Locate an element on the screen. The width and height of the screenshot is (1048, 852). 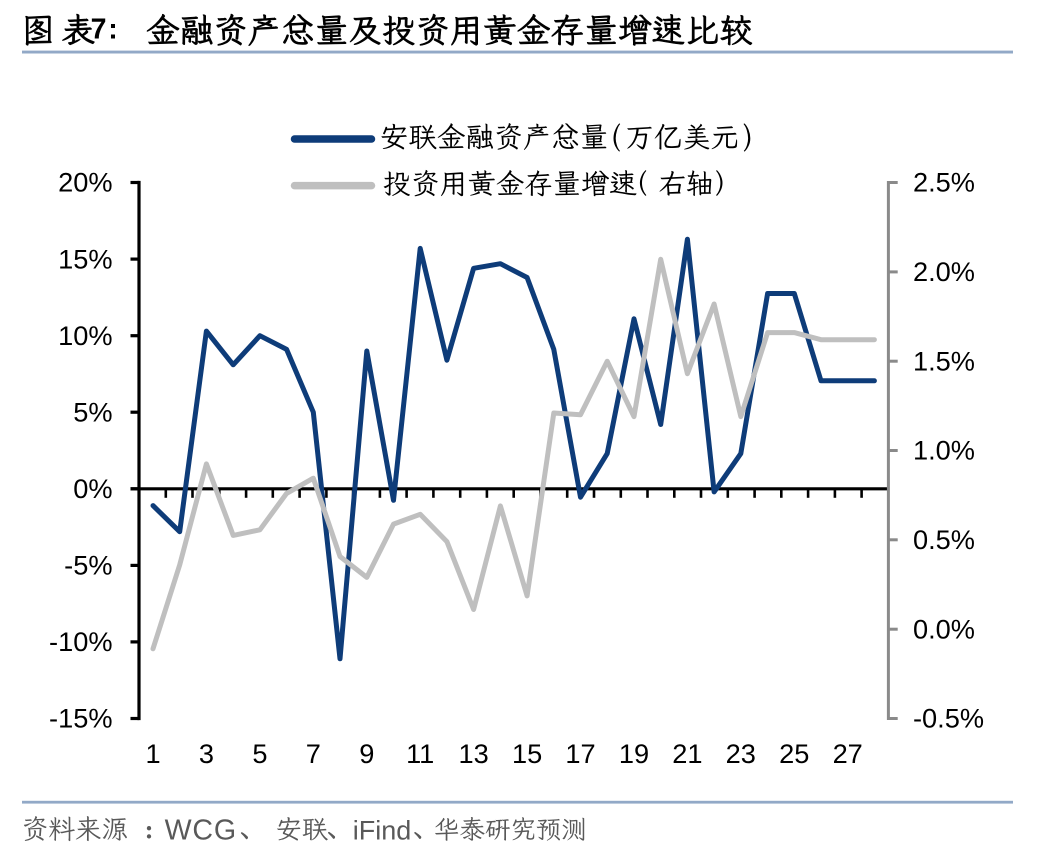
svg-text: WCG is located at coordinates (201, 831).